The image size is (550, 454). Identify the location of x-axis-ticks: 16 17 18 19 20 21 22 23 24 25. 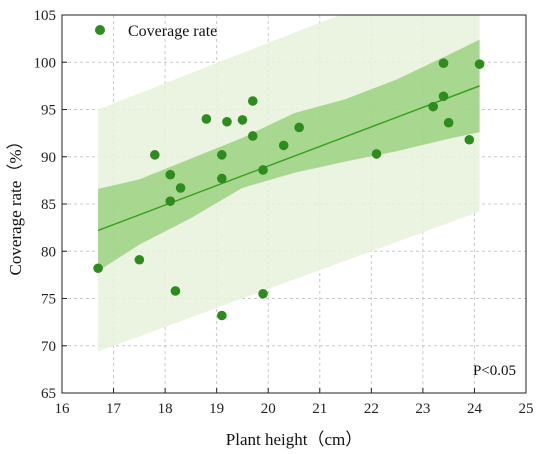
(294, 402).